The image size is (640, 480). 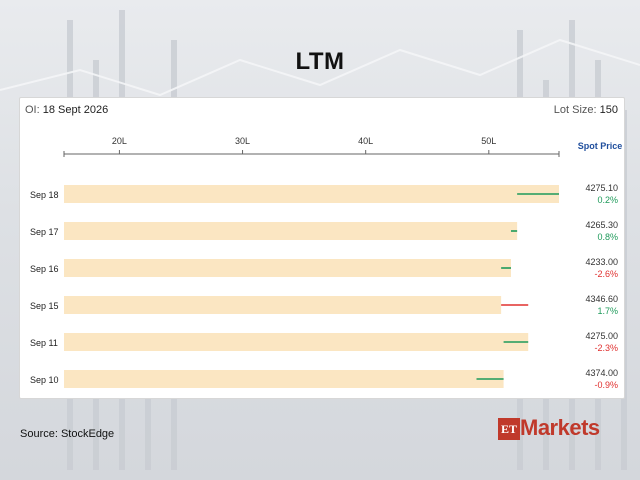 I want to click on spot-price-value: 4275.10, so click(x=601, y=188).